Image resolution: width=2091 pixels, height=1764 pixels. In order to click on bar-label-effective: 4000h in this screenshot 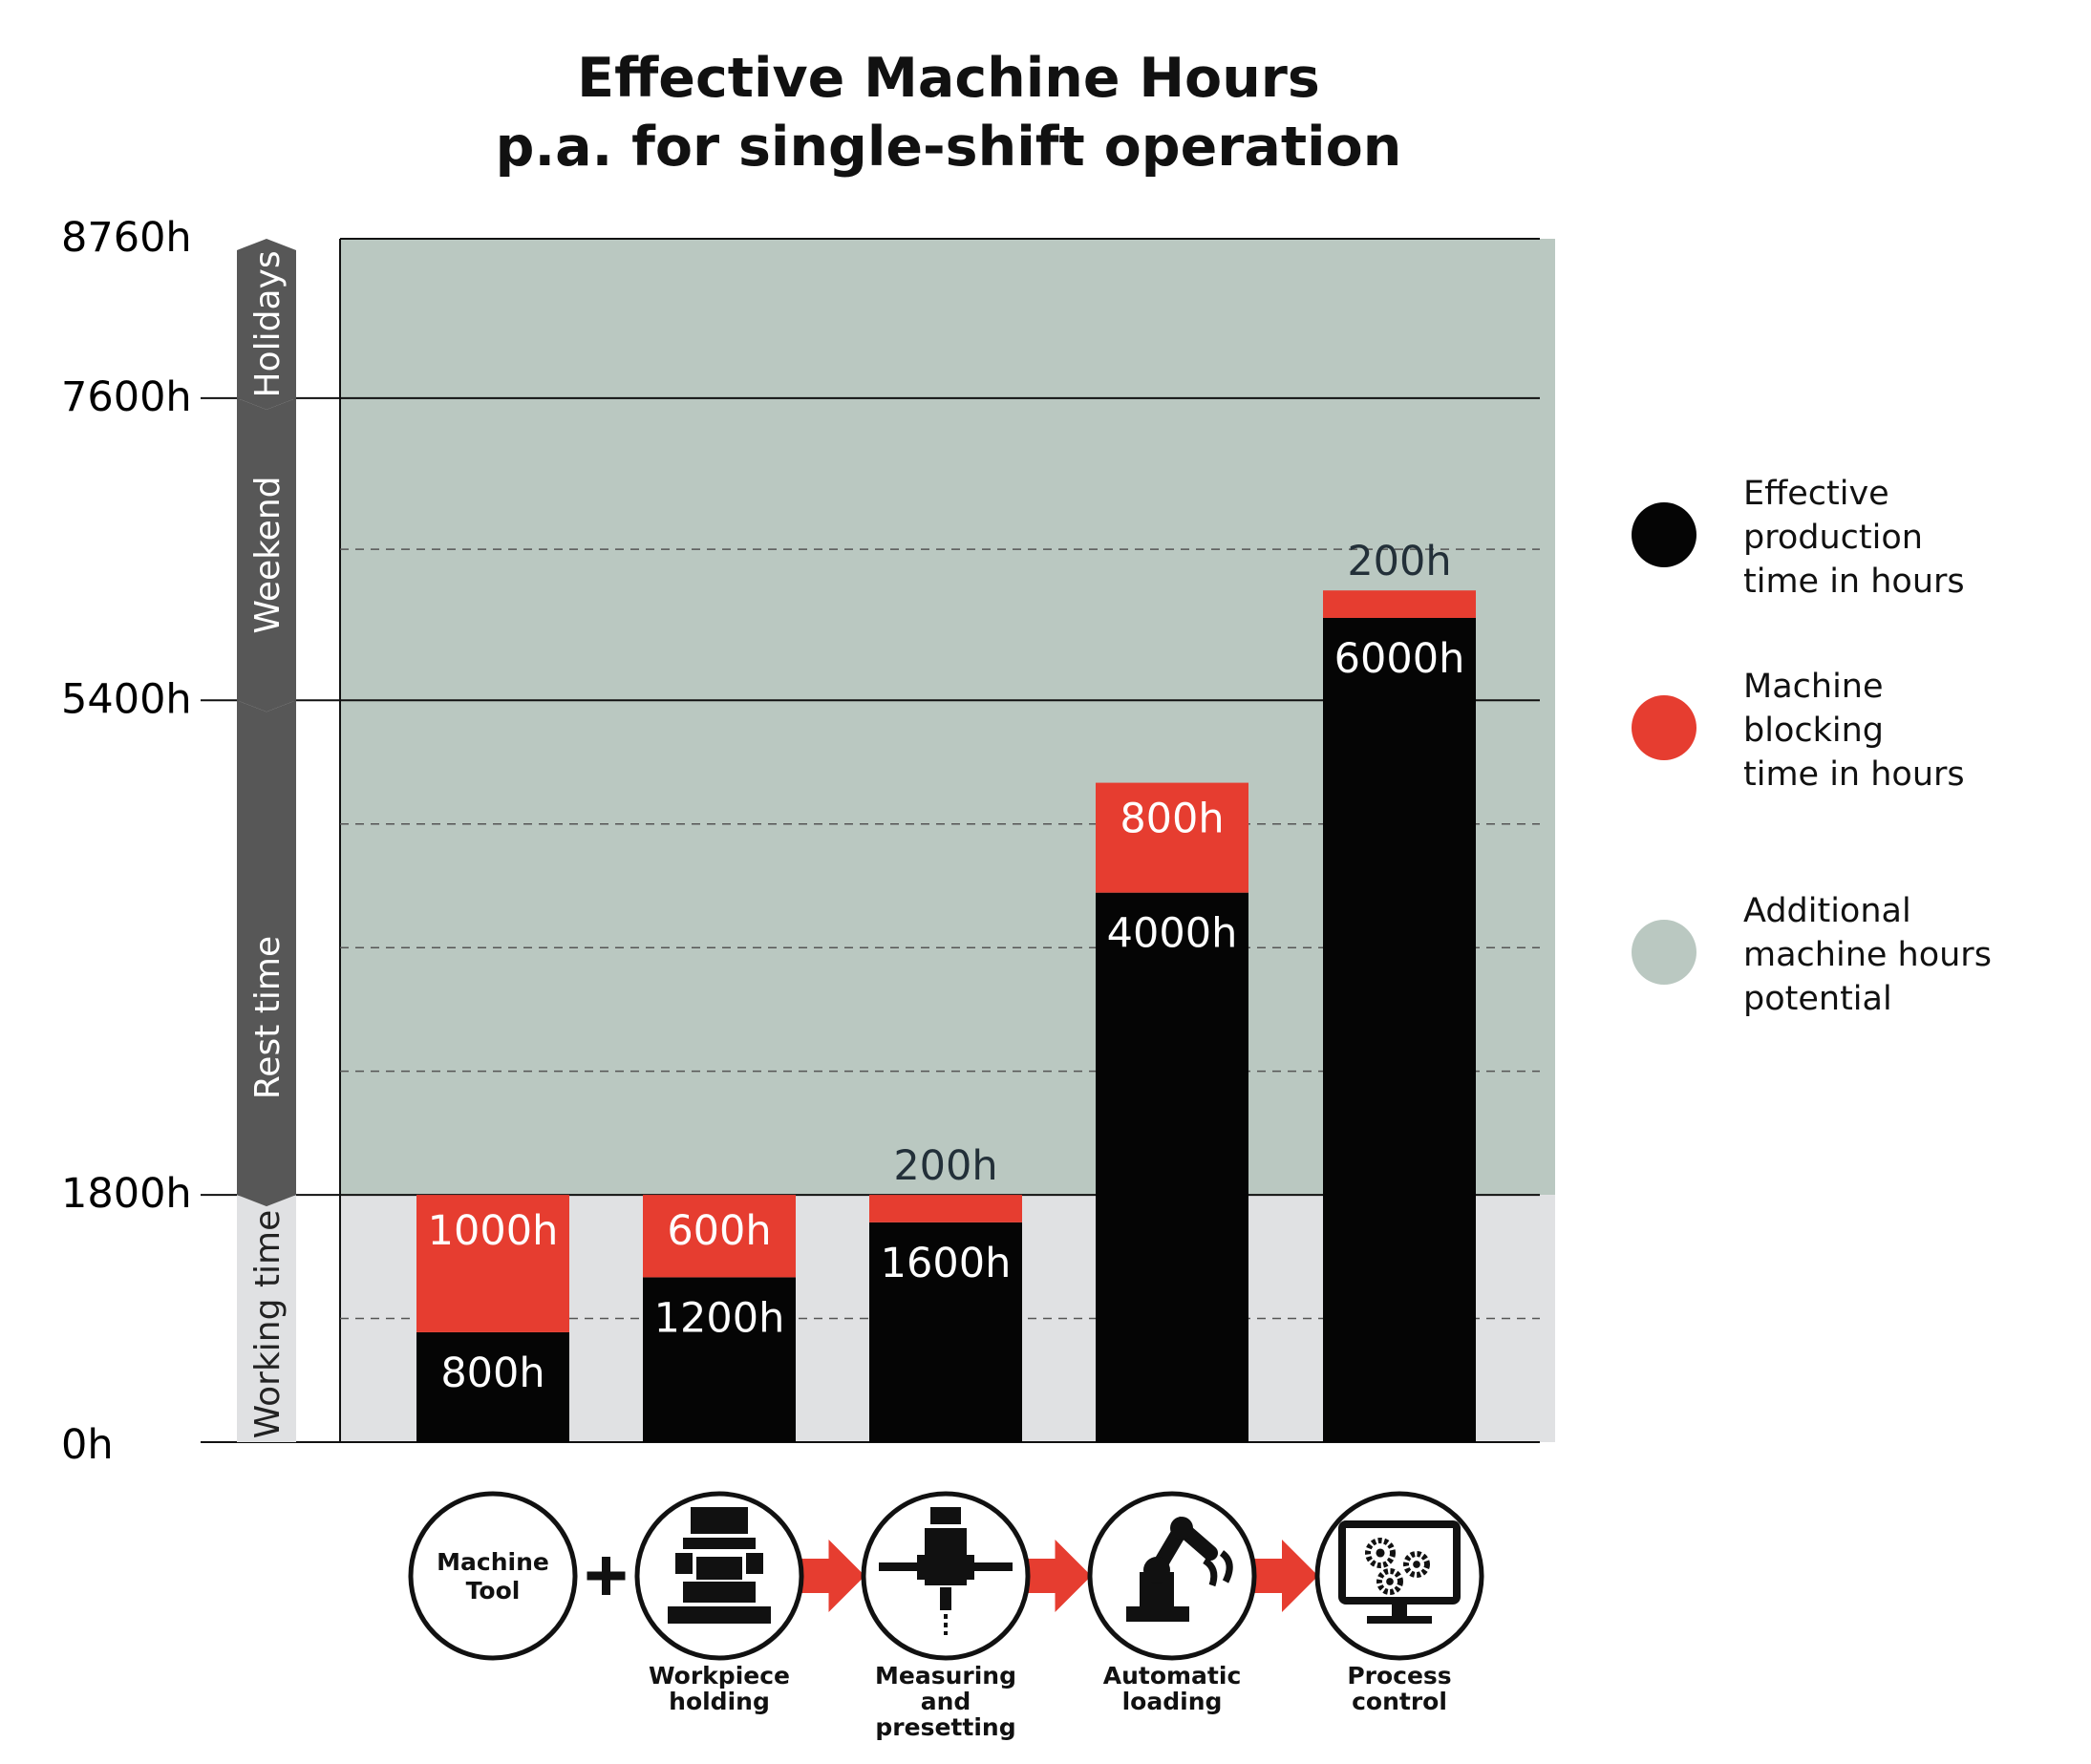, I will do `click(1172, 934)`.